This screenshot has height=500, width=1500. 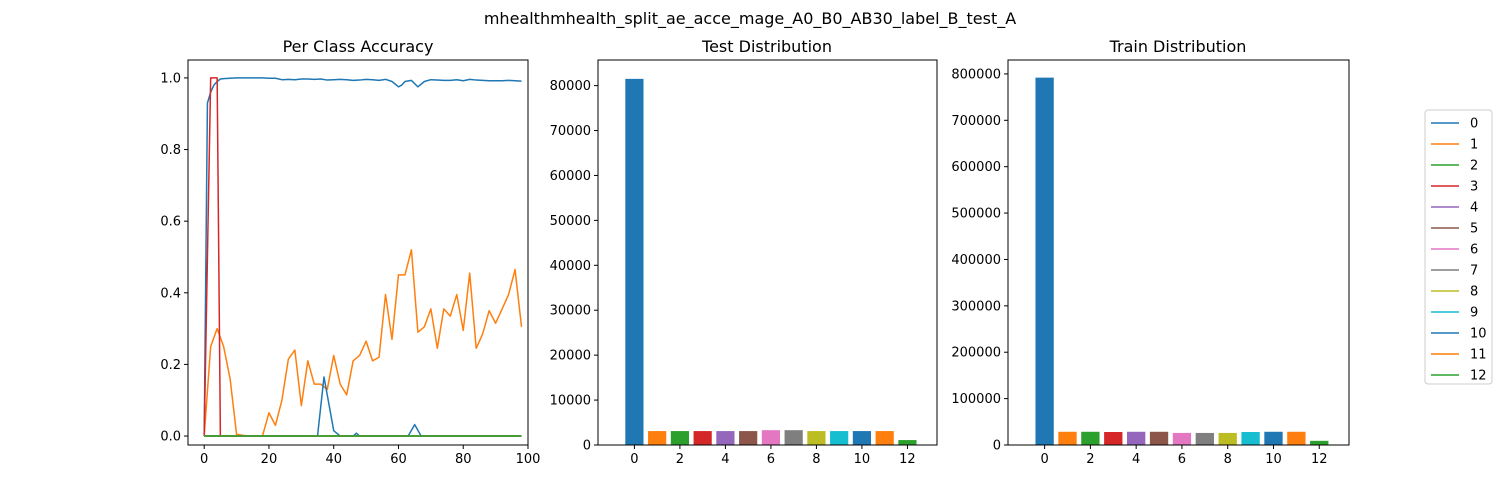 What do you see at coordinates (771, 459) in the screenshot?
I see `test-distribution-x-tick-label: 6` at bounding box center [771, 459].